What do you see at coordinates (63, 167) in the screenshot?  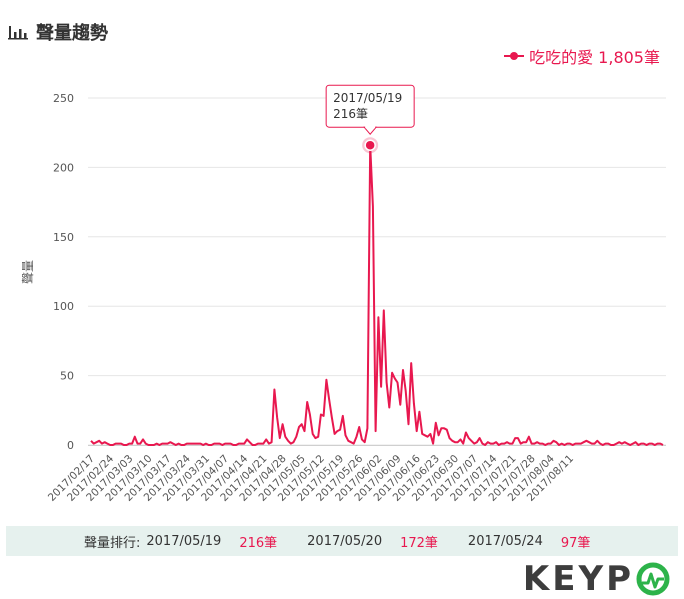 I see `y-tick-label: 200` at bounding box center [63, 167].